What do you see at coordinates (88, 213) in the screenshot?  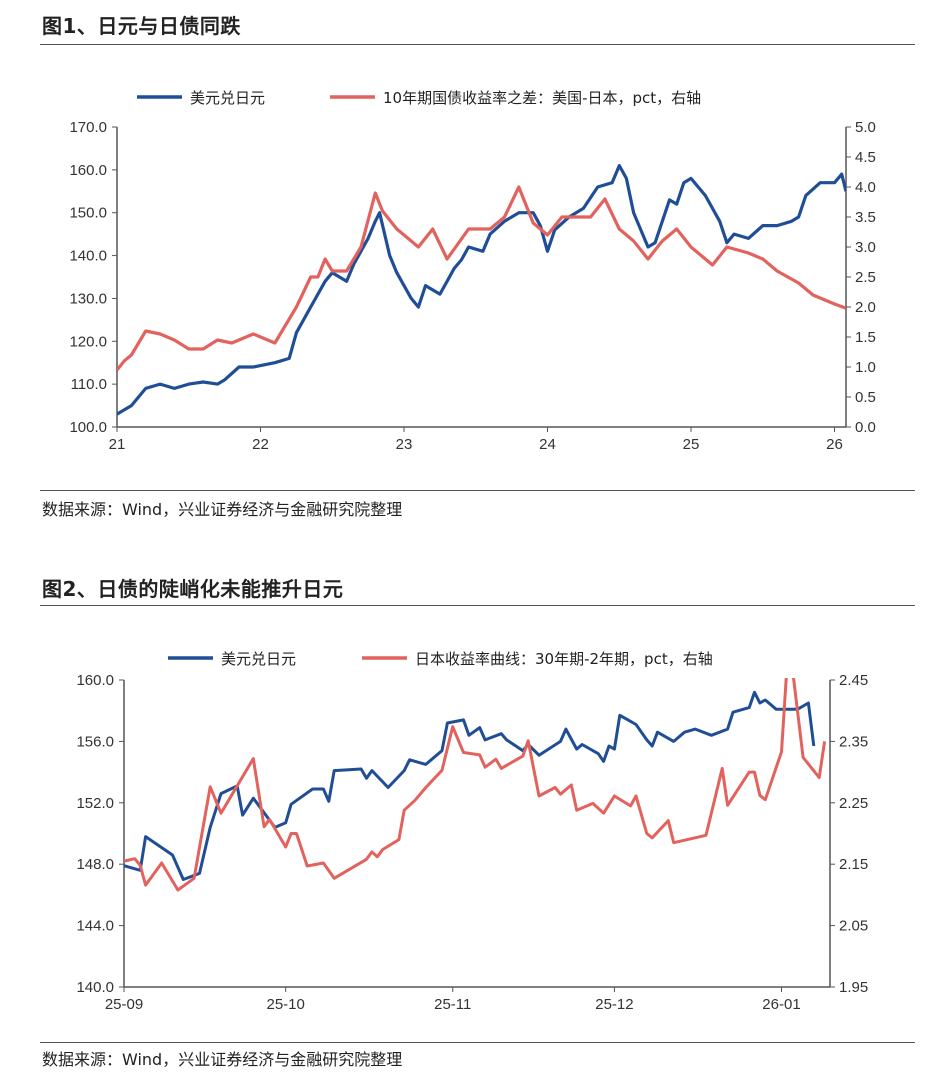 I see `y-left-tick-label: 150.0` at bounding box center [88, 213].